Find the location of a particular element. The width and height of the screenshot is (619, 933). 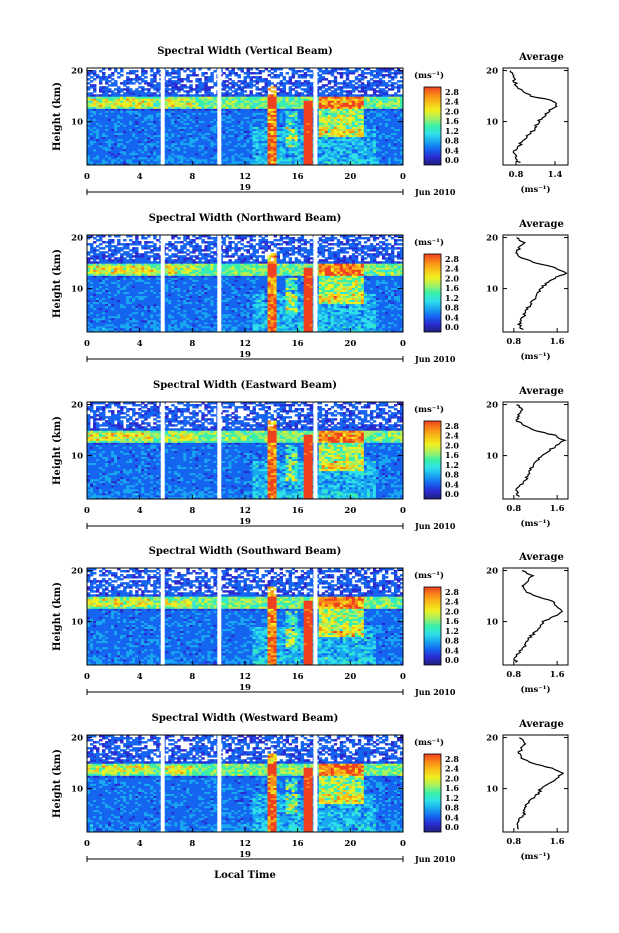

x-tick-label: 8 is located at coordinates (192, 177).